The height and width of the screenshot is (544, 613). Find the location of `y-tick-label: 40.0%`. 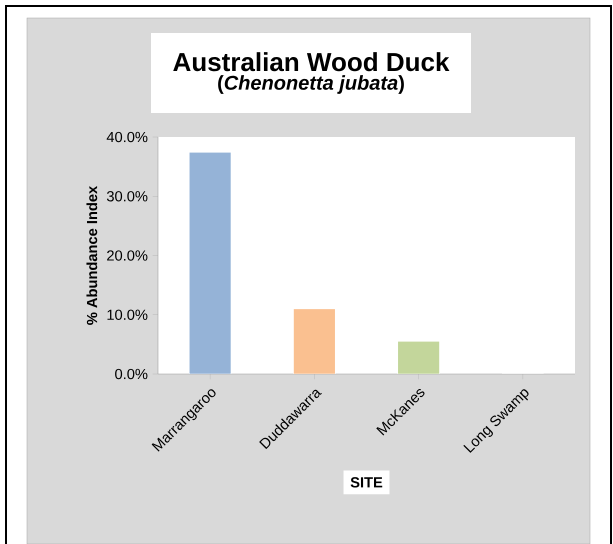

y-tick-label: 40.0% is located at coordinates (127, 137).